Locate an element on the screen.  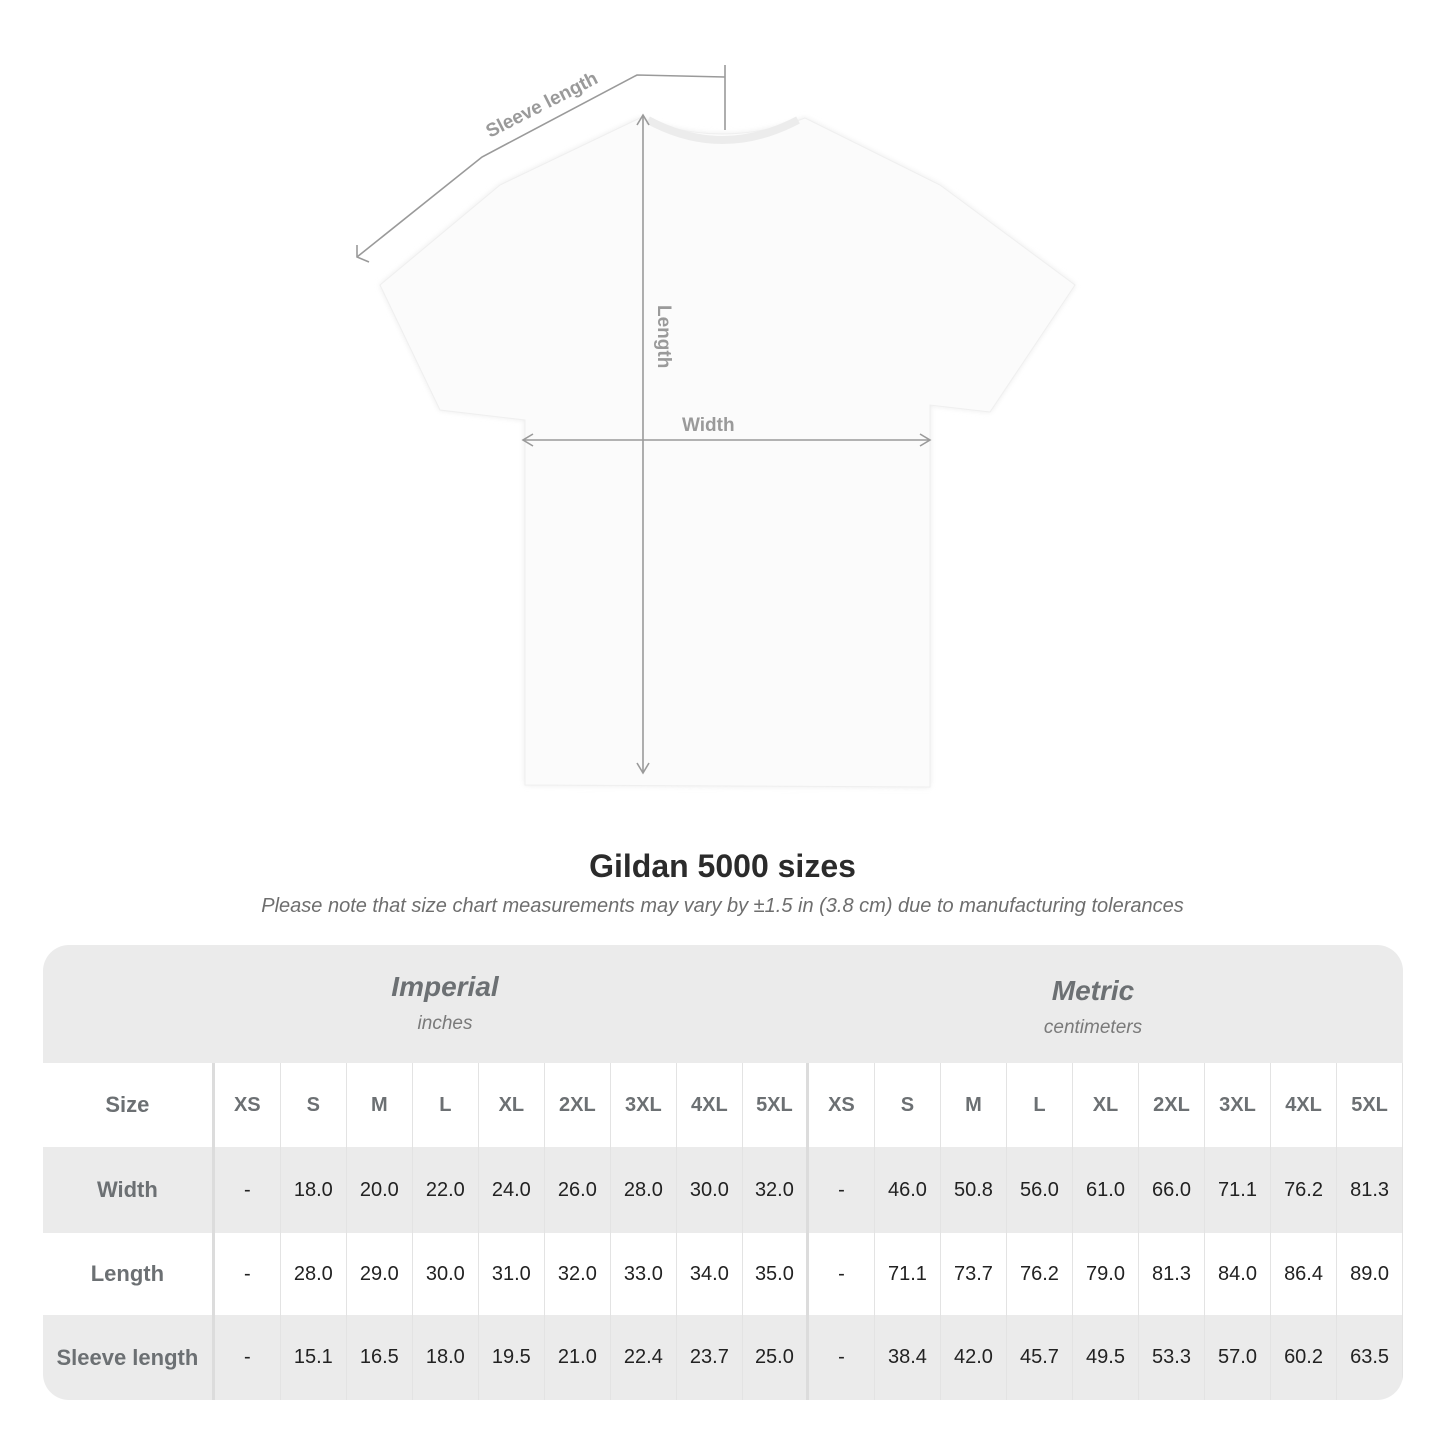
metric-value-cell: 63.5 is located at coordinates (1370, 1357).